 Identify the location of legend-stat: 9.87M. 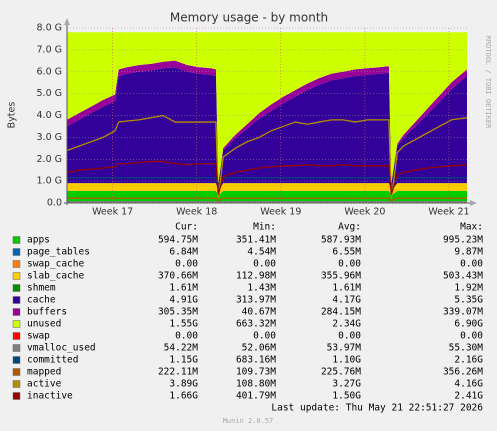
(468, 252).